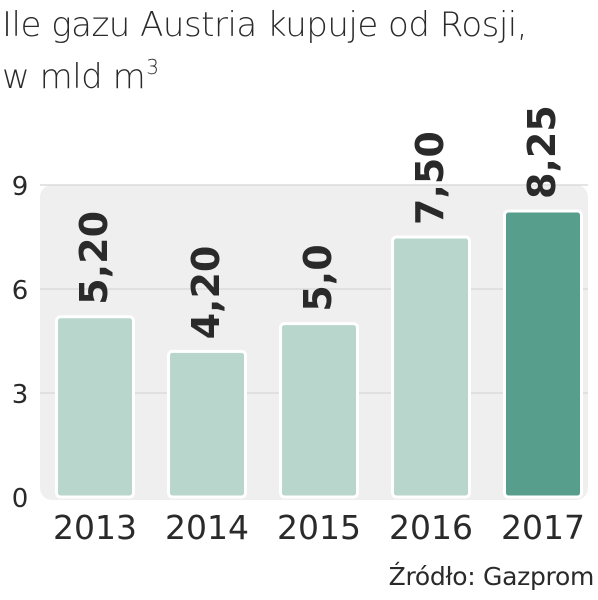  Describe the element at coordinates (152, 67) in the screenshot. I see `title-unit-superscript: 3` at that location.